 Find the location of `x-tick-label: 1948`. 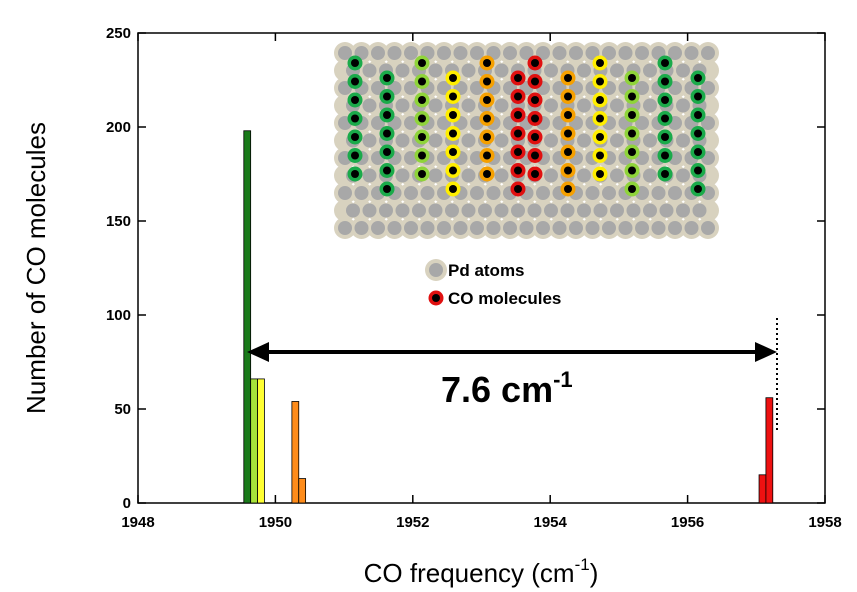

x-tick-label: 1948 is located at coordinates (137, 522).